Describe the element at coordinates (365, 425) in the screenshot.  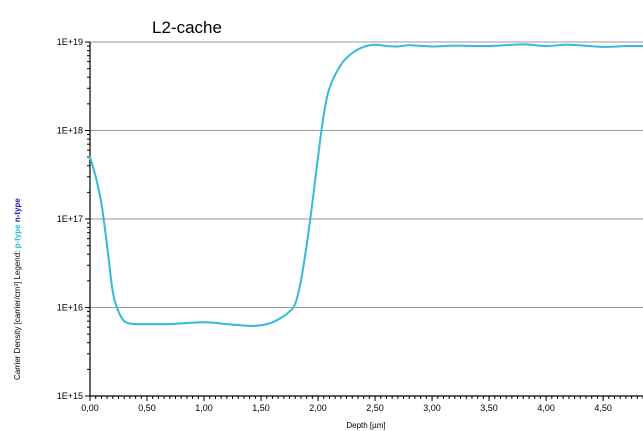
I see `x-axis-label: Depth [µm]` at that location.